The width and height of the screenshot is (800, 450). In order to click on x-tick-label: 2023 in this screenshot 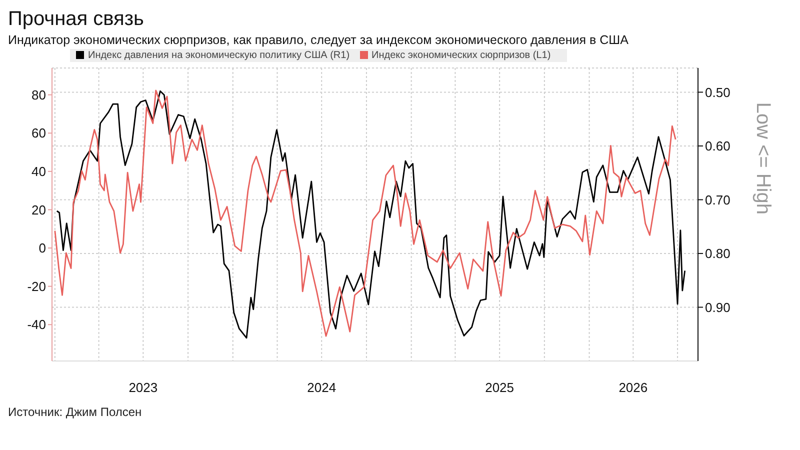, I will do `click(143, 388)`.